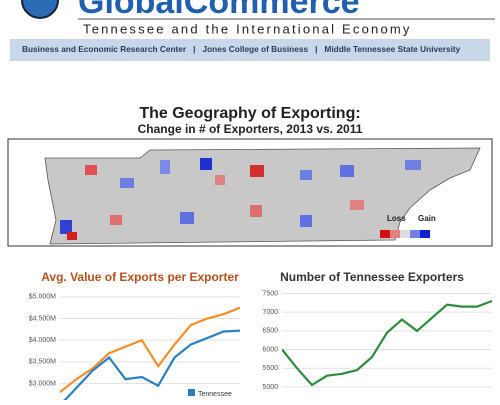 The height and width of the screenshot is (405, 500). Describe the element at coordinates (396, 218) in the screenshot. I see `legend-label: Loss` at that location.